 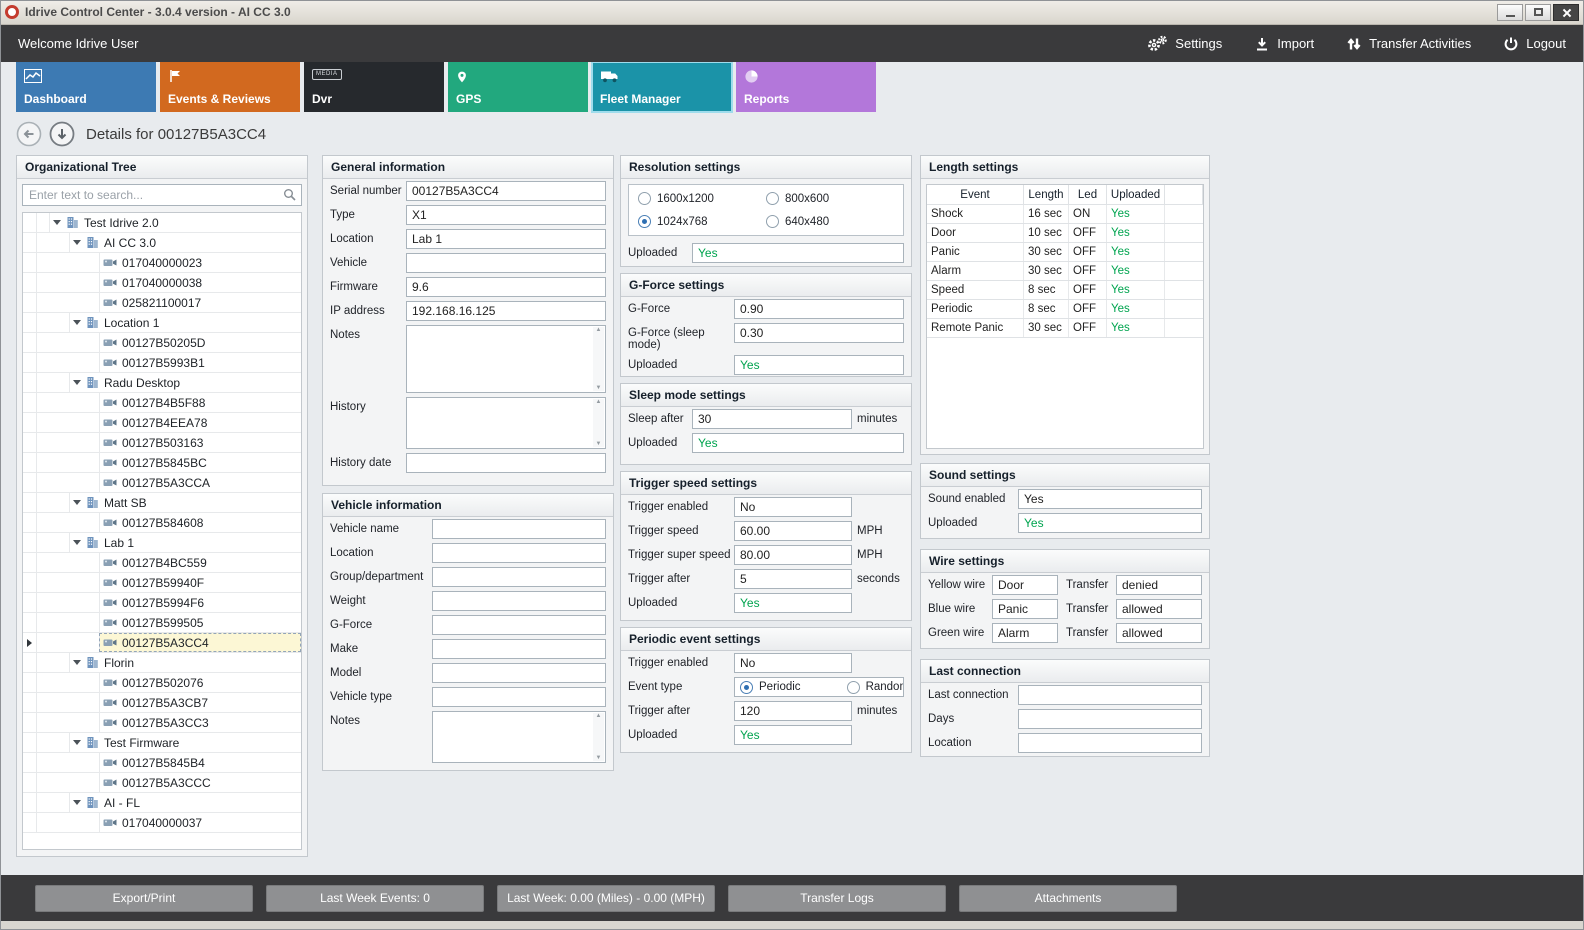 What do you see at coordinates (162, 783) in the screenshot?
I see `tree-node: 00127B5A3CCC` at bounding box center [162, 783].